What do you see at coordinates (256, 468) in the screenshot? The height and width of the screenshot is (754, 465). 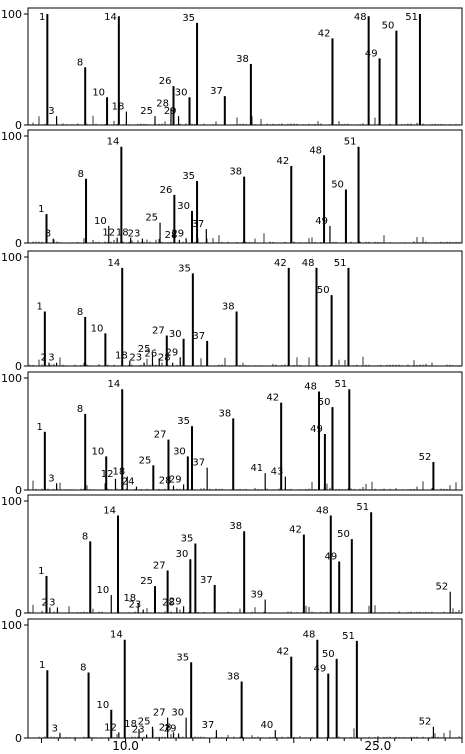 I see `peak-label-41: 41` at bounding box center [256, 468].